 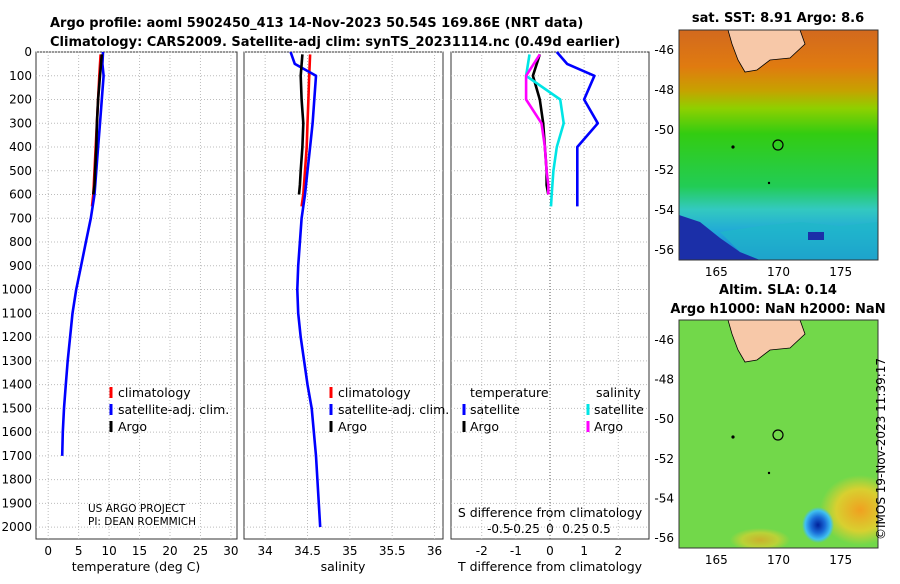 What do you see at coordinates (550, 566) in the screenshot?
I see `difference-xlabel: T difference from climatology` at bounding box center [550, 566].